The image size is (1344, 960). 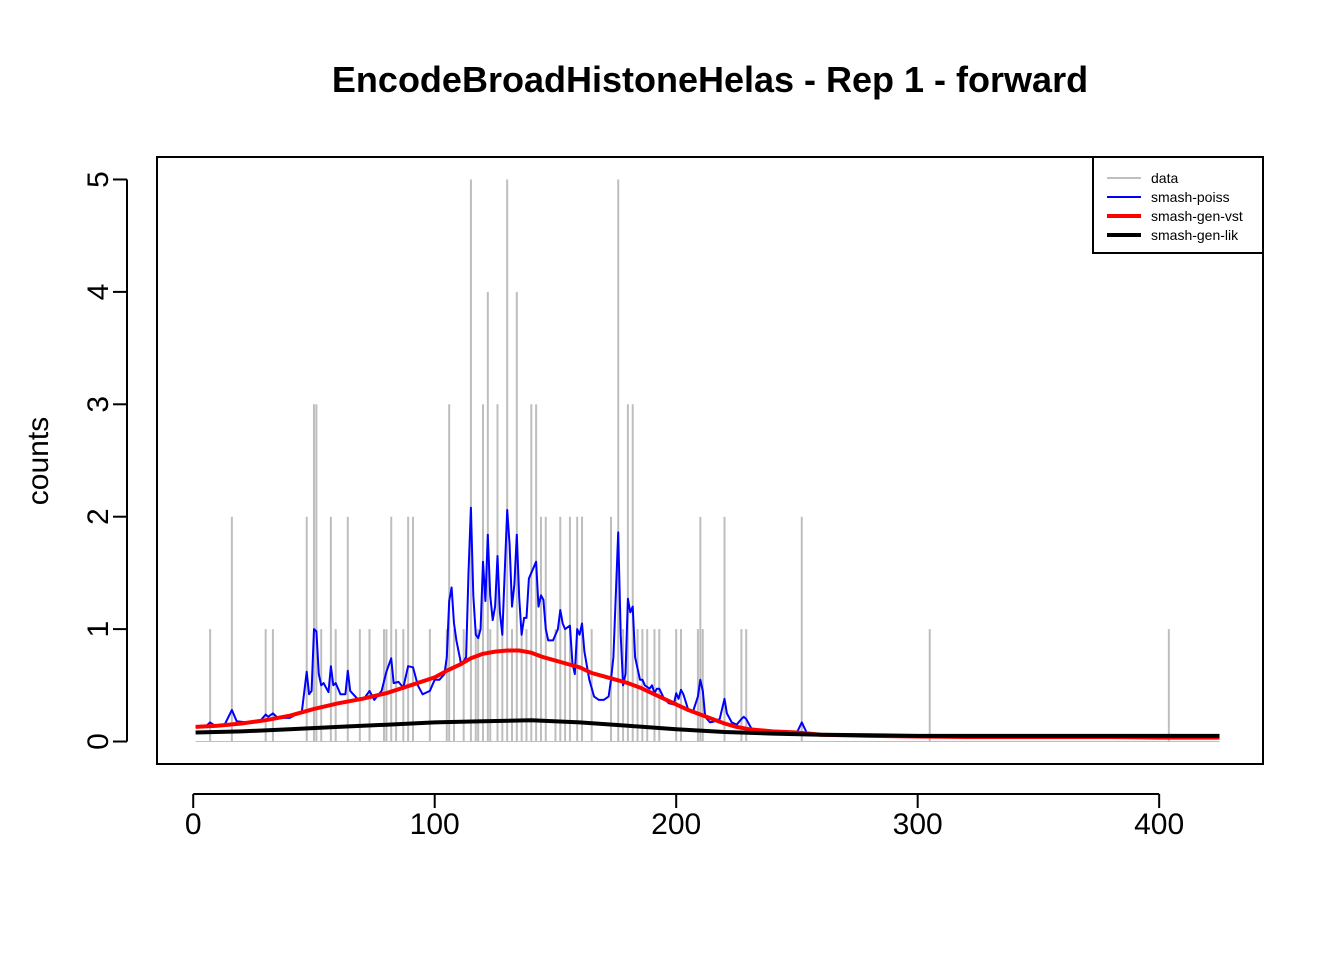 I want to click on y-tick-label: 1, so click(x=98, y=629).